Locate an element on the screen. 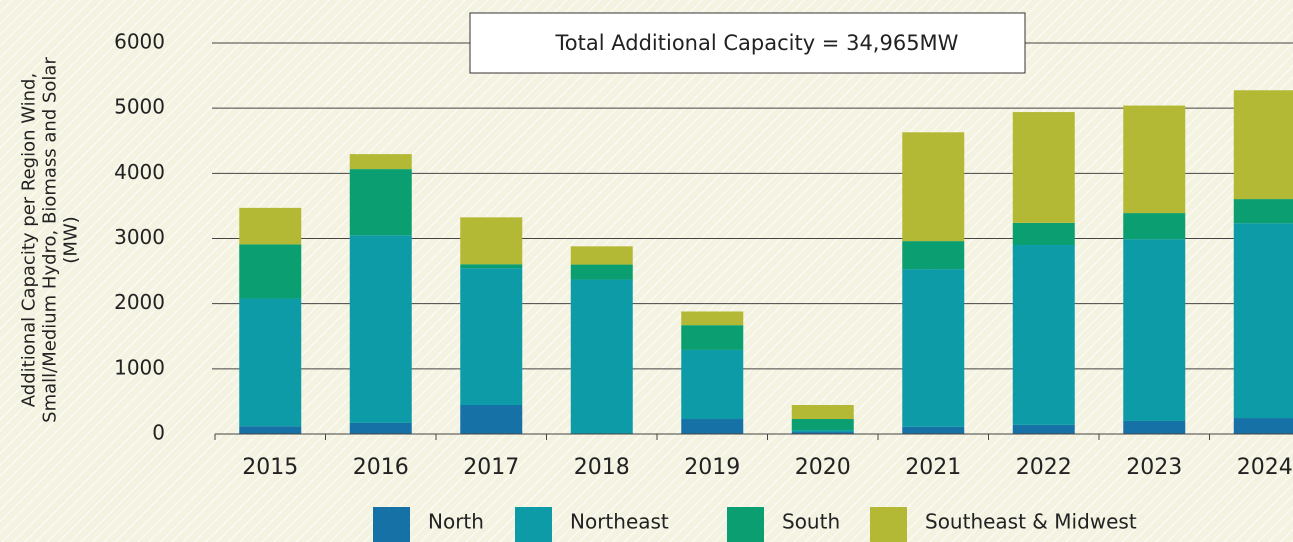 The width and height of the screenshot is (1293, 542). x-tick-label: 2023 is located at coordinates (1154, 467).